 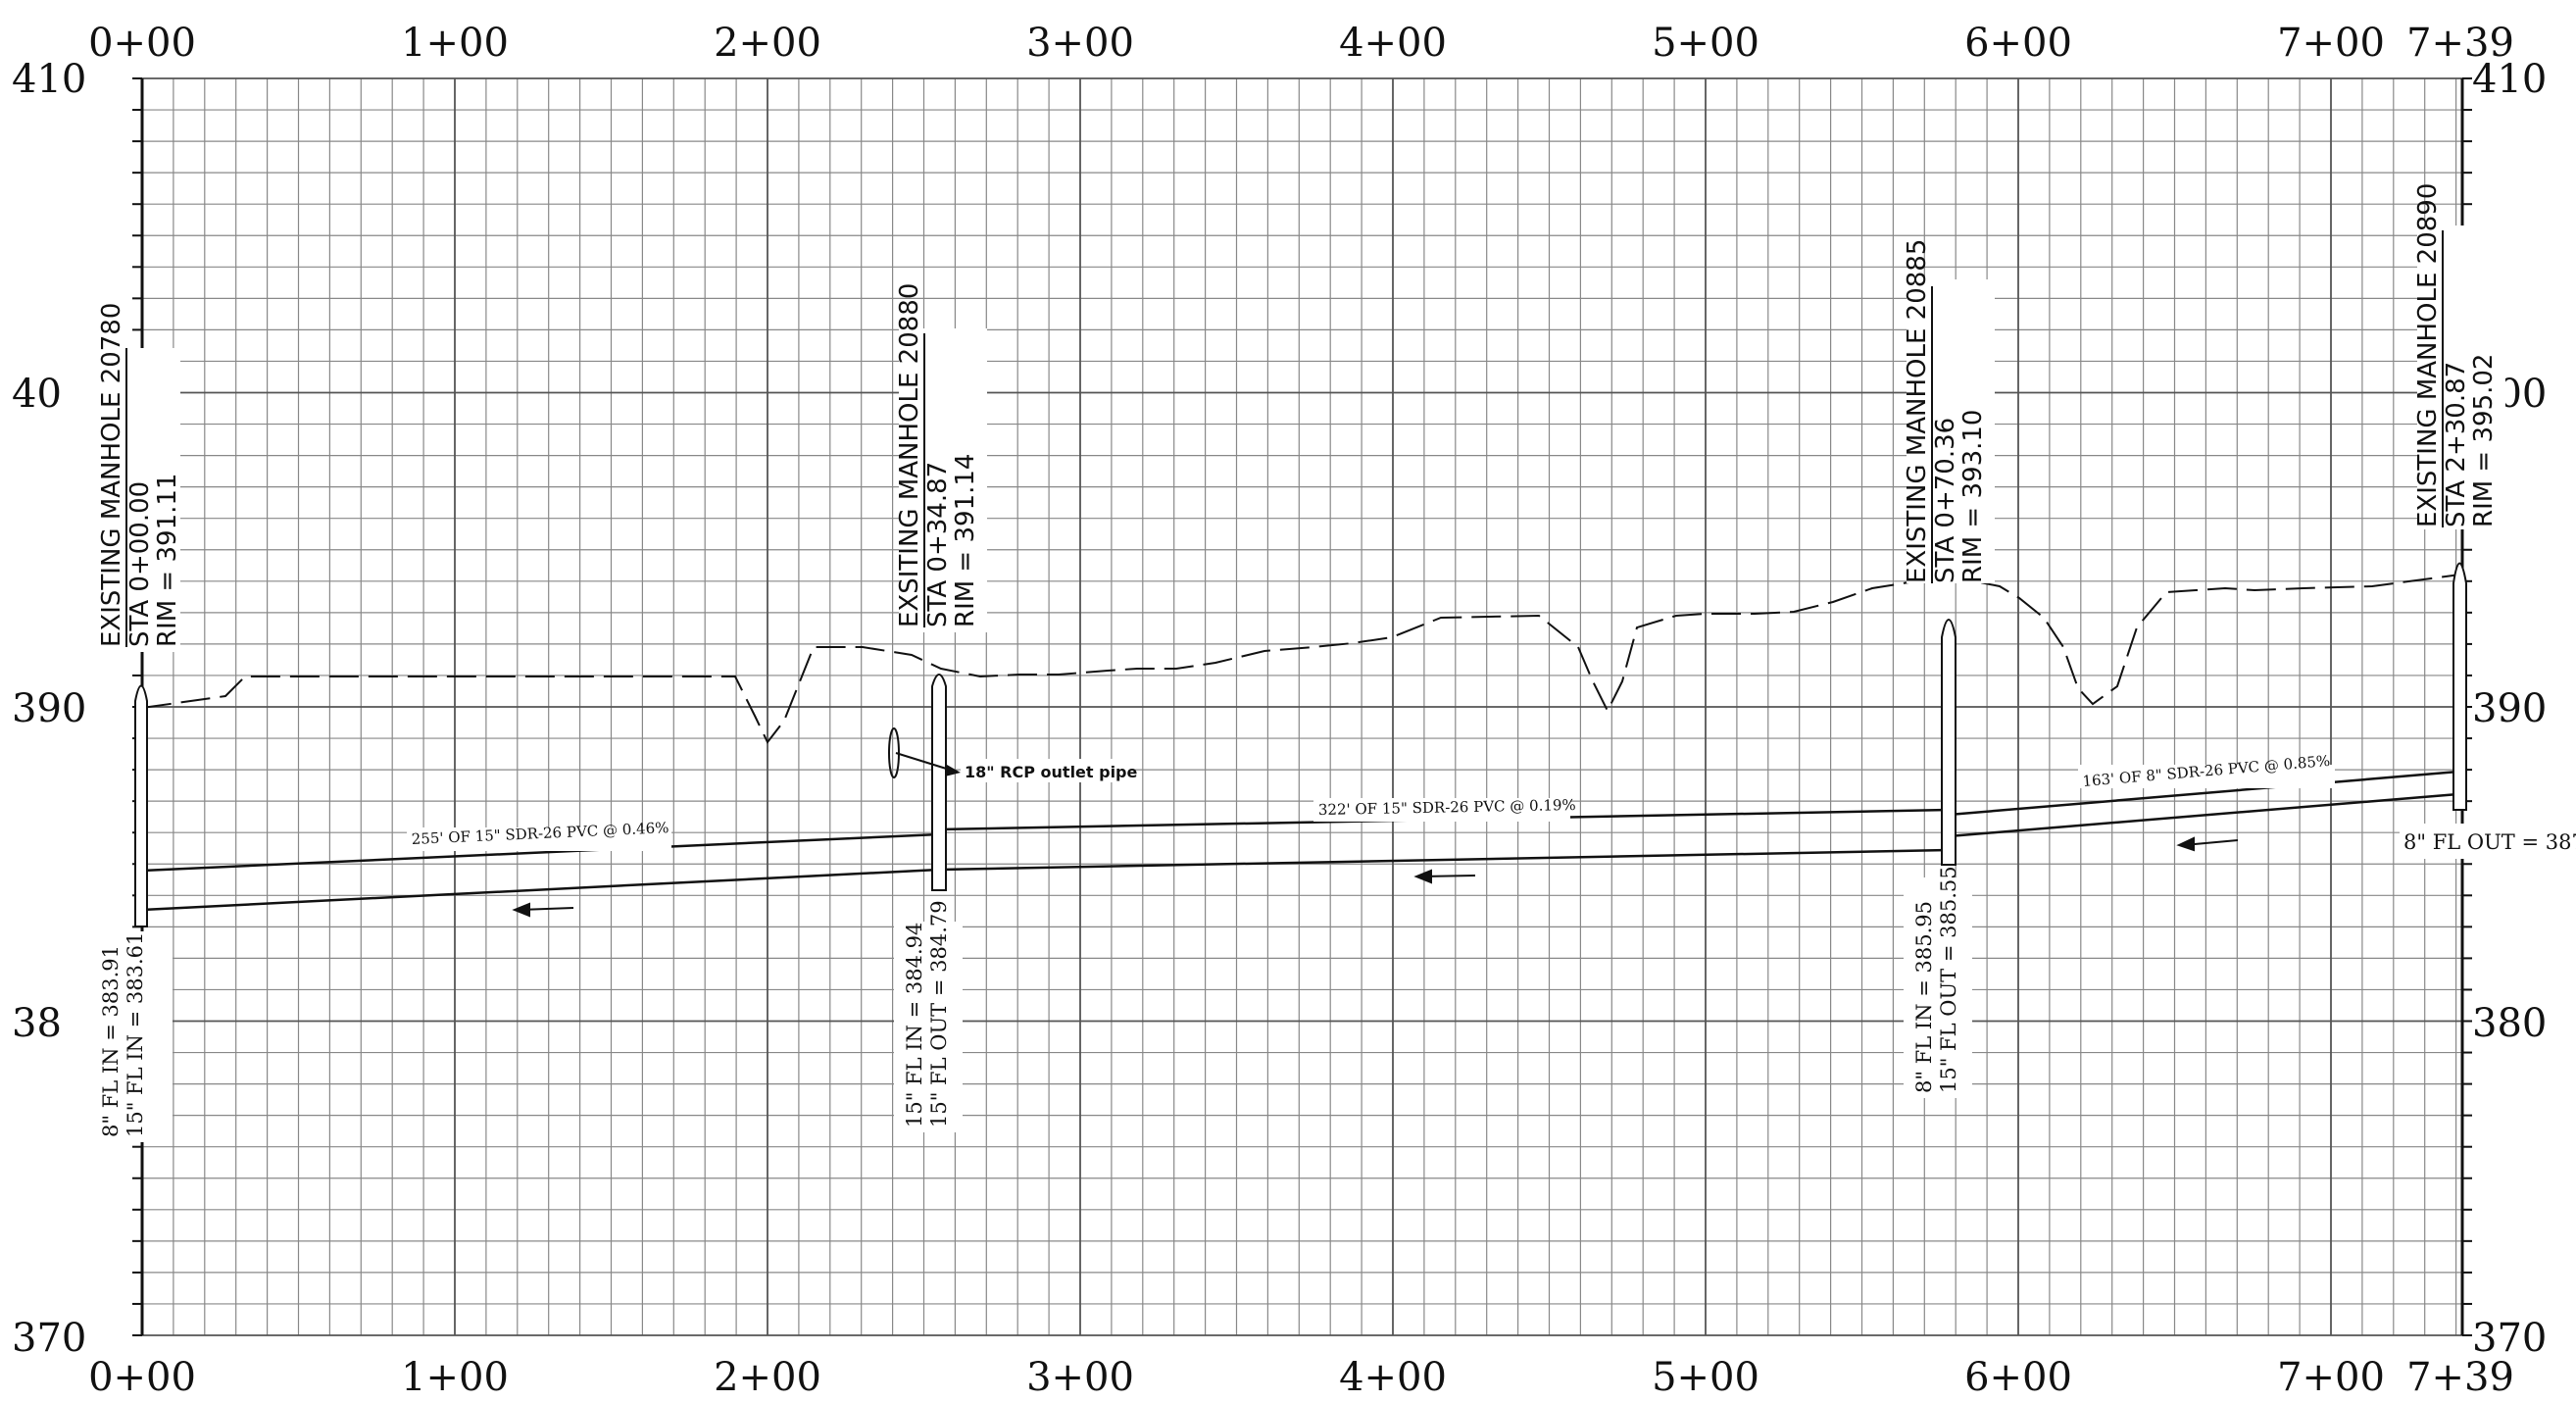 I want to click on manhole-rim: RIM = 395.02, so click(x=2484, y=440).